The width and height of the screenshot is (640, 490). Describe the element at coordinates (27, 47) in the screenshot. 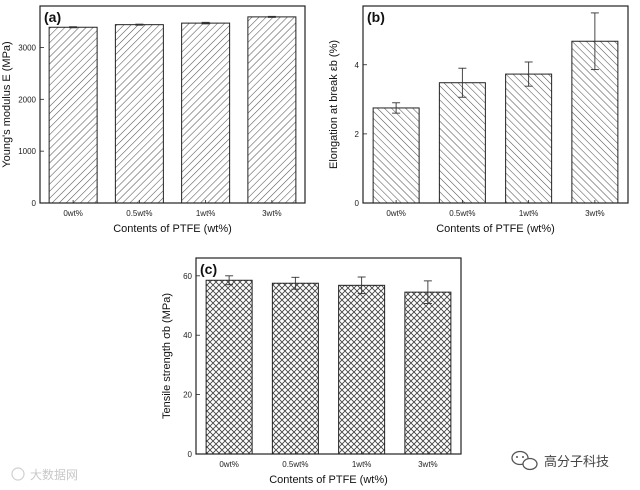

I see `y-tick-label-a-4: 3000` at that location.